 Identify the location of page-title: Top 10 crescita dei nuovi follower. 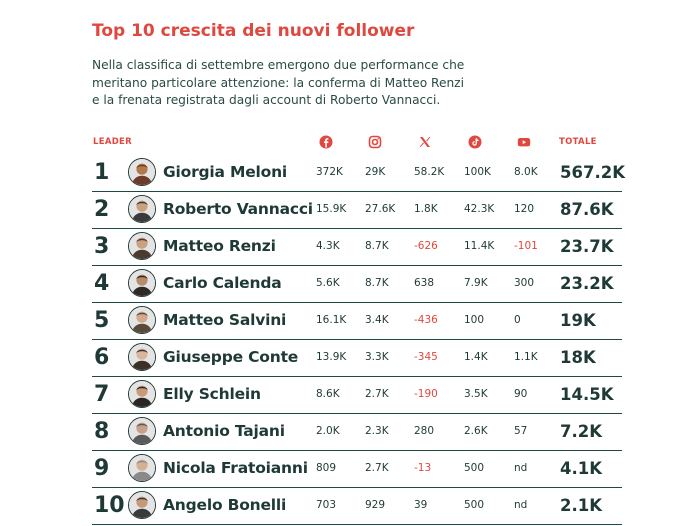
(253, 31).